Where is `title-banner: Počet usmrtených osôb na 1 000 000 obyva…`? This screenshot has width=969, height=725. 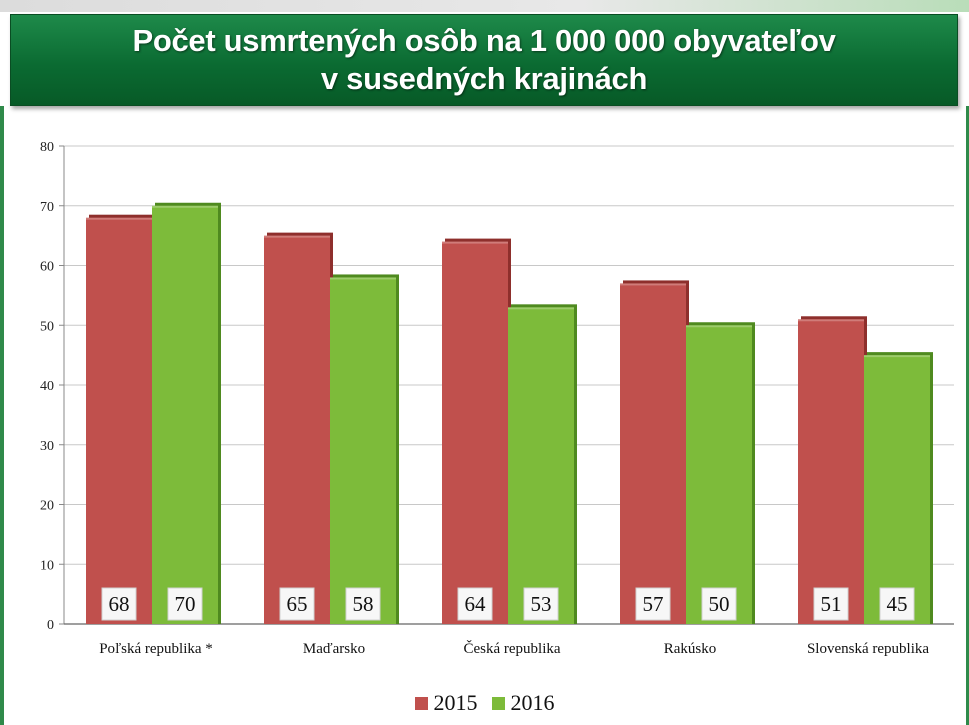
title-banner: Počet usmrtených osôb na 1 000 000 obyva… is located at coordinates (484, 60).